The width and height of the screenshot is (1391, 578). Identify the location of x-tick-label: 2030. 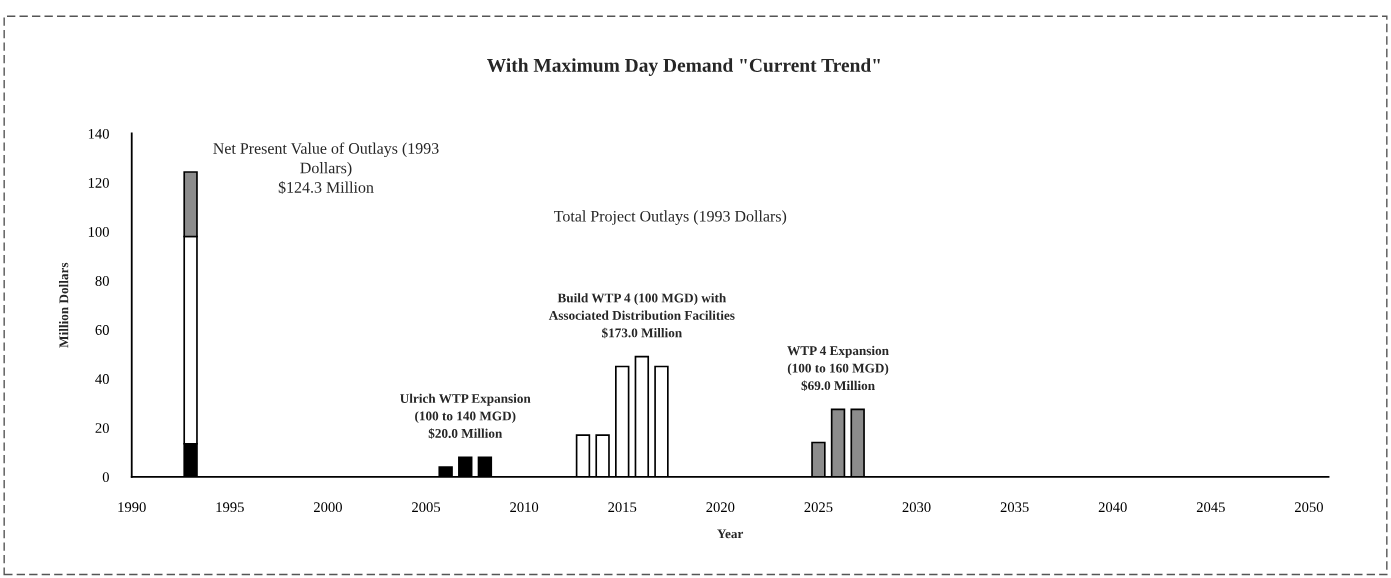
(916, 507).